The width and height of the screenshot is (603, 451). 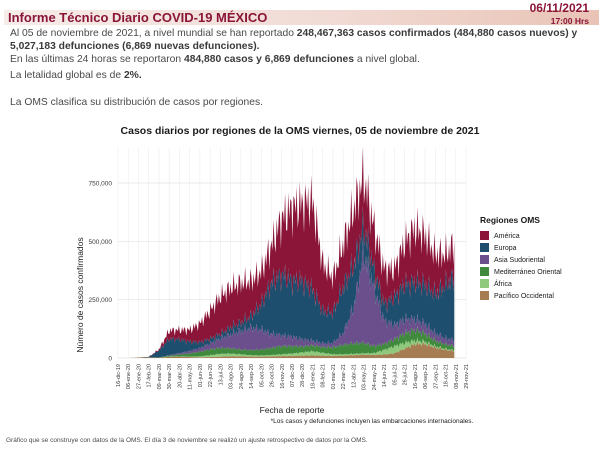 I want to click on x-tick-label: 14-jun-21, so click(x=385, y=375).